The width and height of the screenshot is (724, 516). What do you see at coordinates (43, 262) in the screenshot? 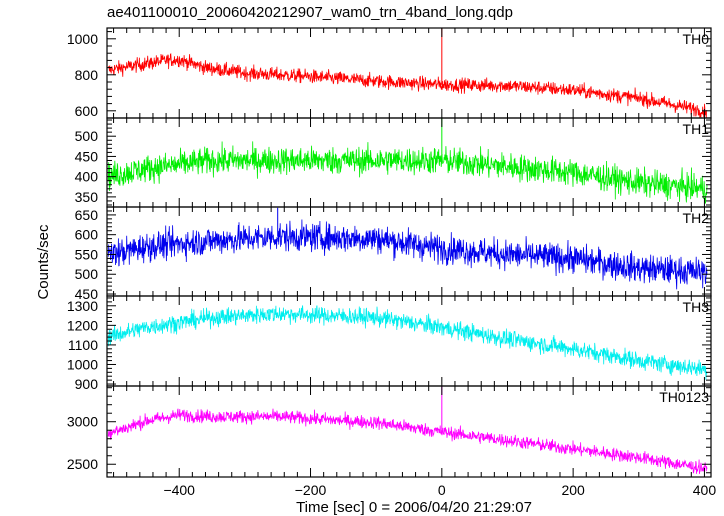
I see `y-axis-label: Counts/sec` at bounding box center [43, 262].